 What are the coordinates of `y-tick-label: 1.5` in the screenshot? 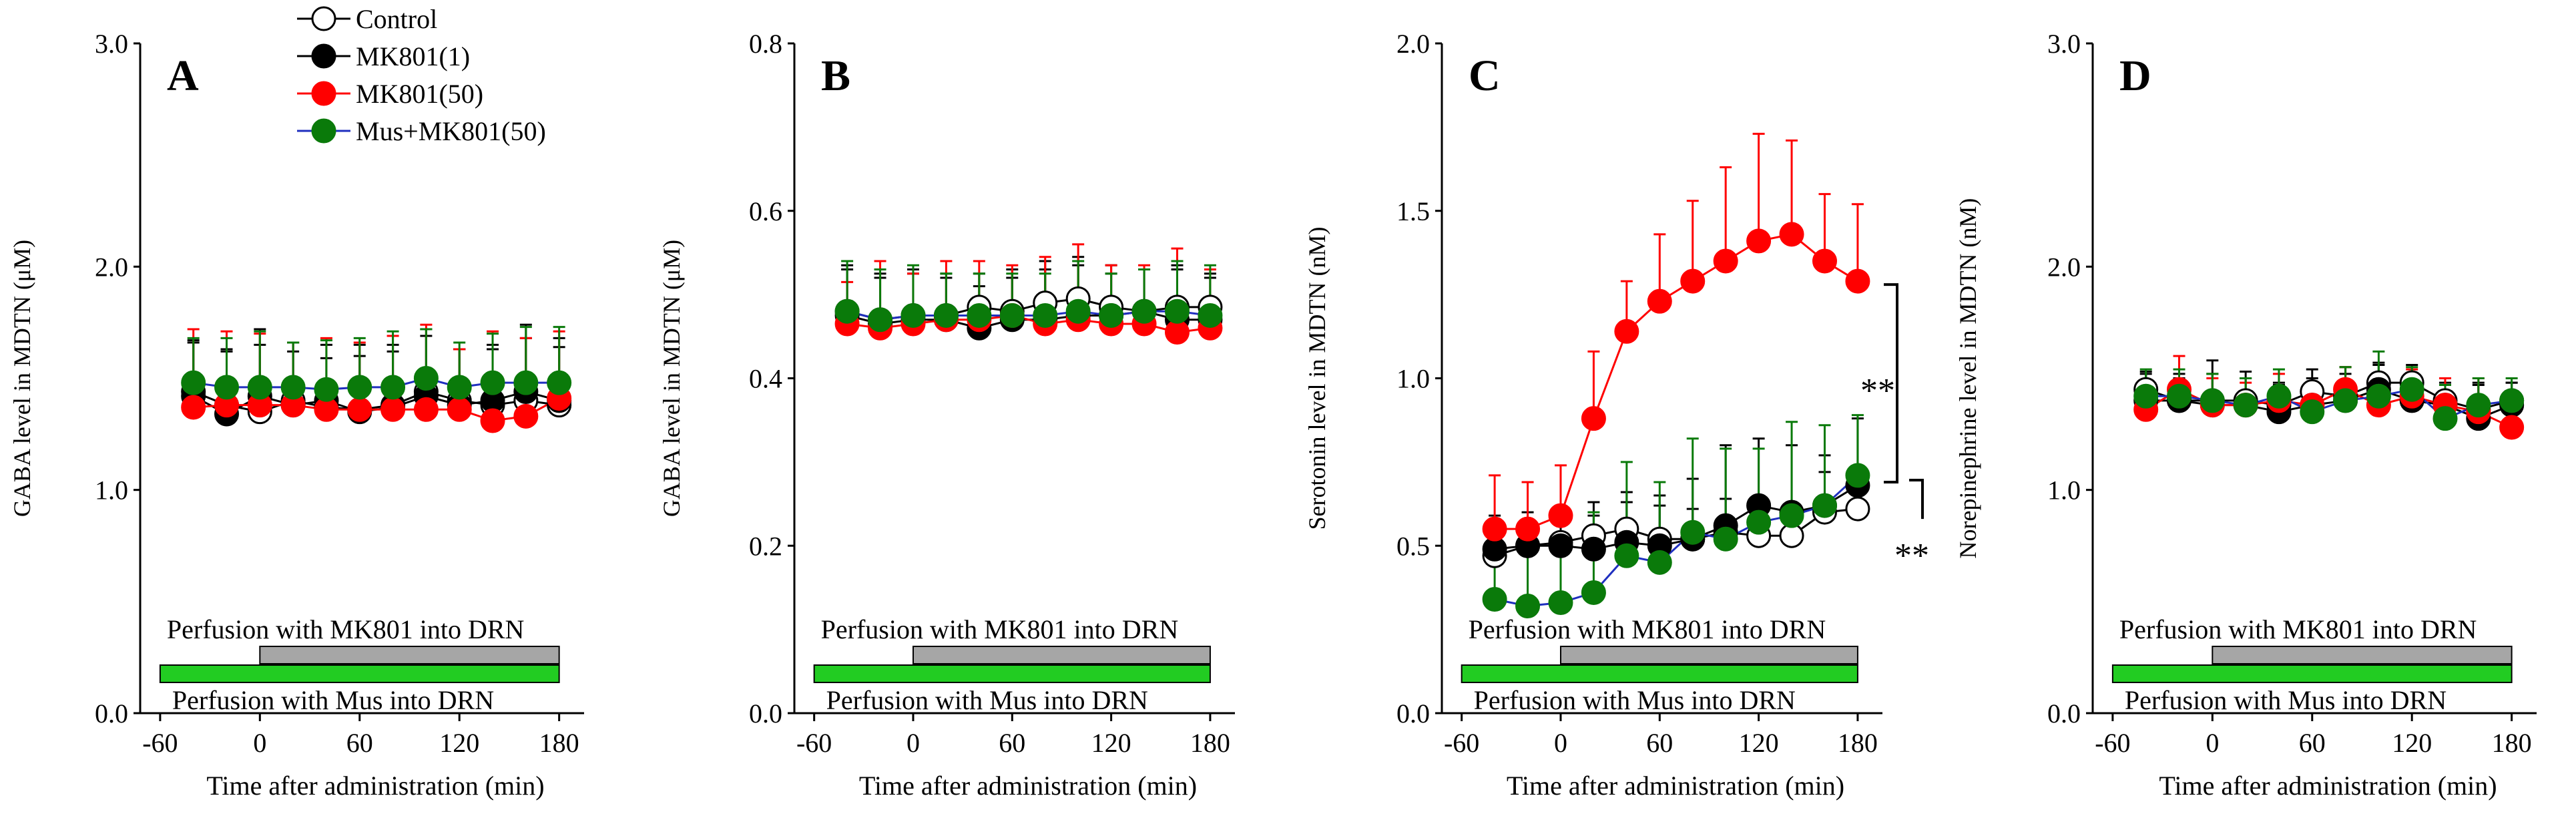 It's located at (1413, 211).